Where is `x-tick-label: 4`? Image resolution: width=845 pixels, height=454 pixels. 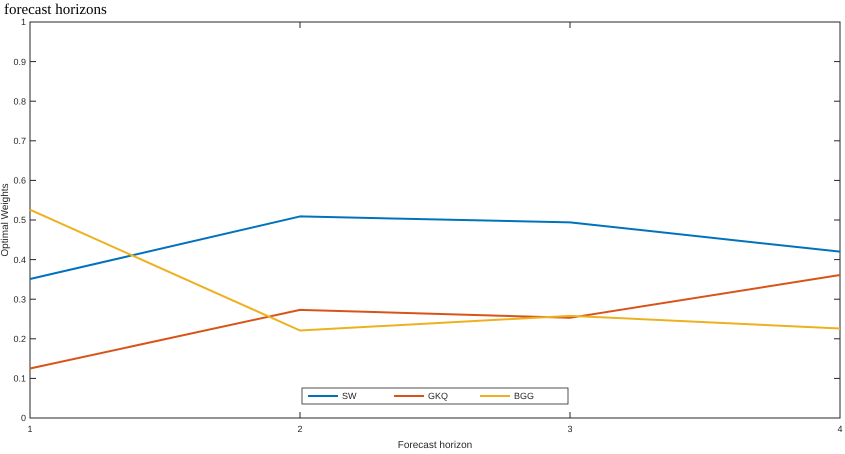 x-tick-label: 4 is located at coordinates (840, 429).